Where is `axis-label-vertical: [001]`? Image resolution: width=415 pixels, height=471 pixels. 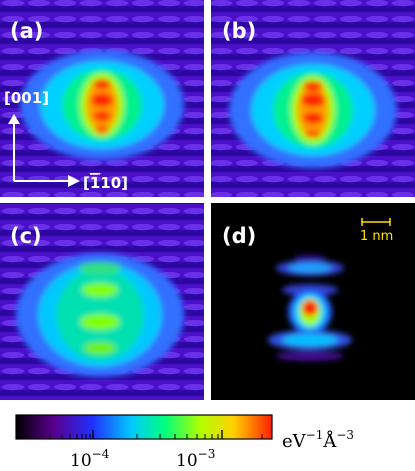 axis-label-vertical: [001] is located at coordinates (26, 98).